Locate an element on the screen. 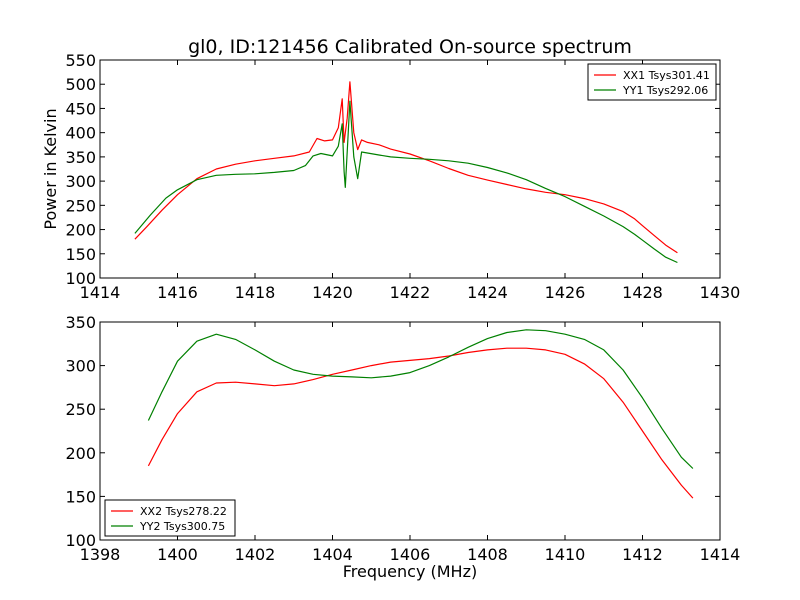  legend: XX2 Tsys278.22 YY2 Tsys300.75 is located at coordinates (170, 518).